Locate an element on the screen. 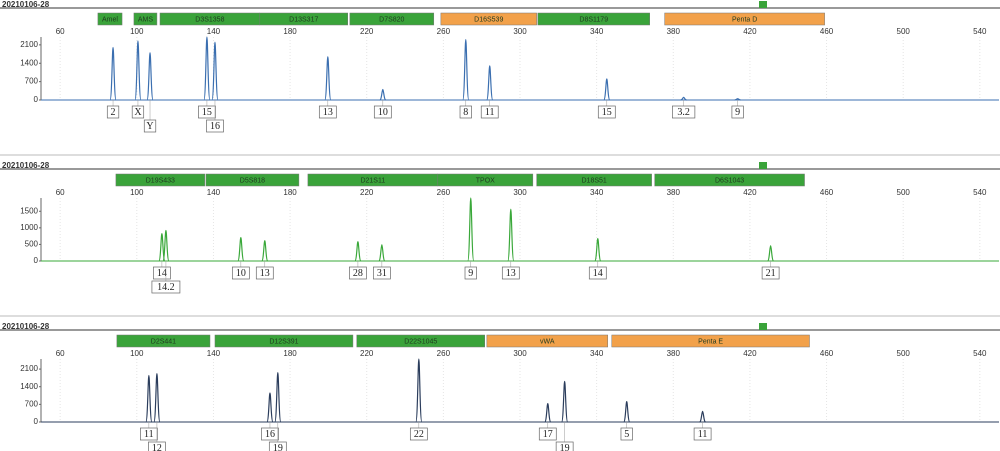 The height and width of the screenshot is (451, 1000). x-tick-label: 380 is located at coordinates (674, 31).